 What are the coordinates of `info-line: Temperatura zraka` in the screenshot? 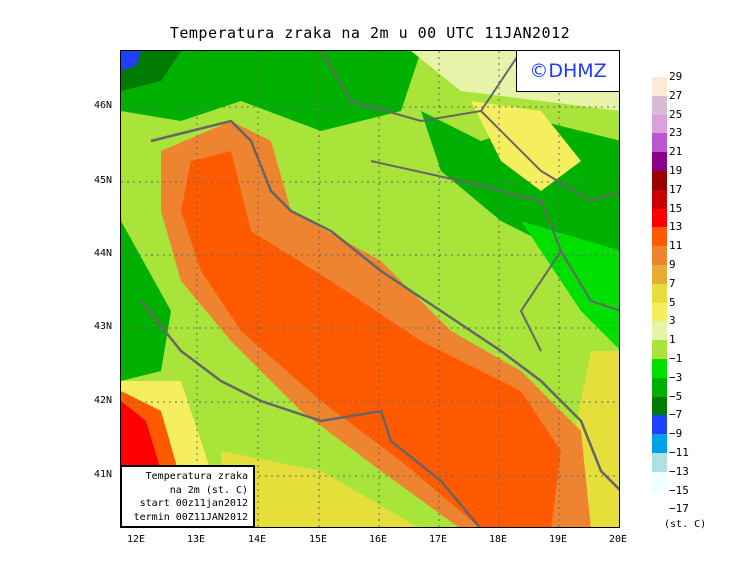 It's located at (196, 476).